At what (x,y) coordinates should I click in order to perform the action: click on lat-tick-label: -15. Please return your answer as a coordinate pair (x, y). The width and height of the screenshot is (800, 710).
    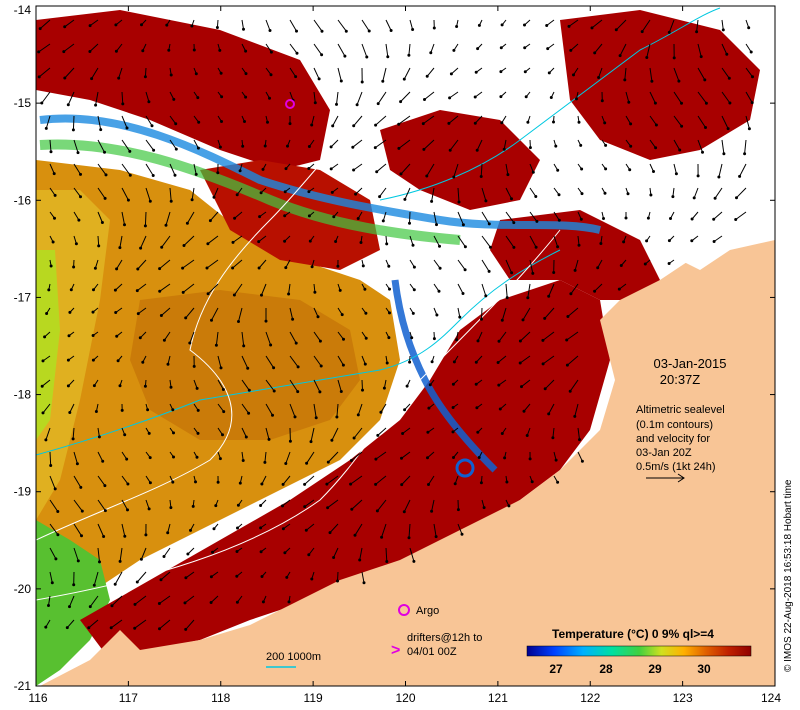
    Looking at the image, I should click on (23, 103).